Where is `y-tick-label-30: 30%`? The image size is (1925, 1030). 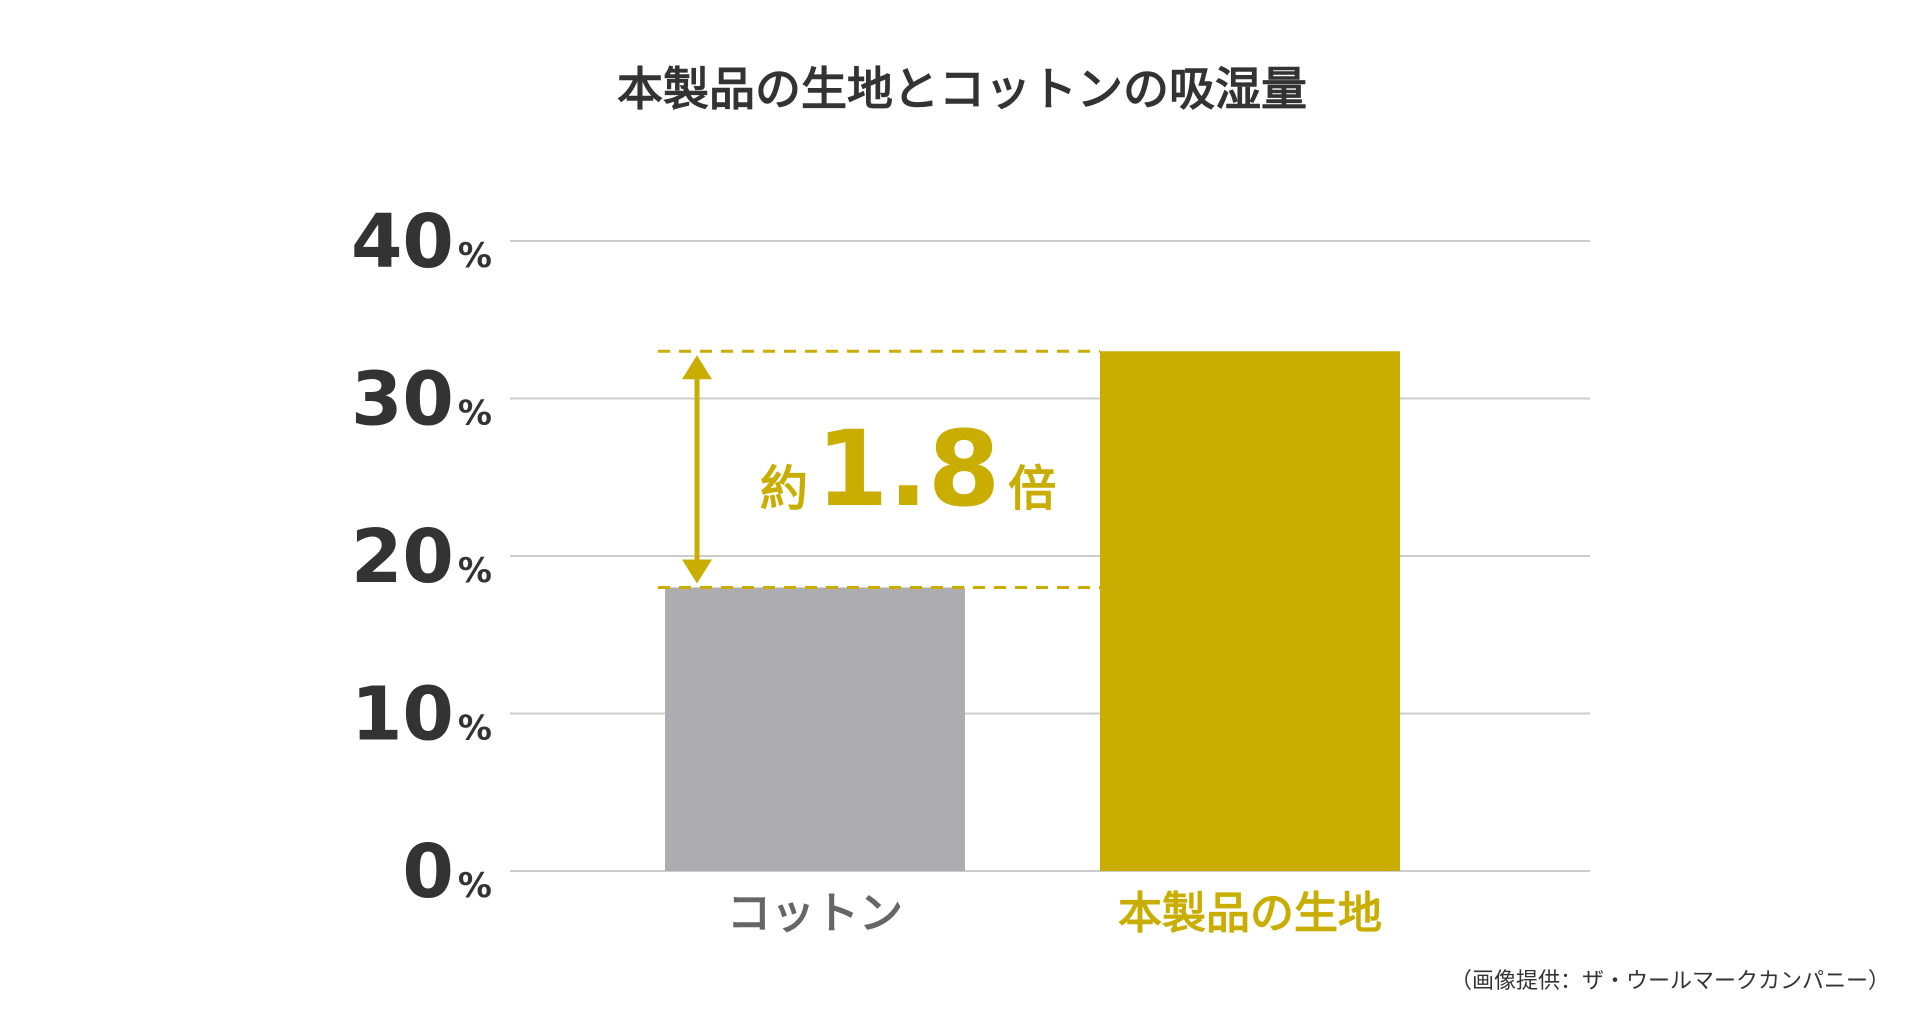 y-tick-label-30: 30% is located at coordinates (421, 400).